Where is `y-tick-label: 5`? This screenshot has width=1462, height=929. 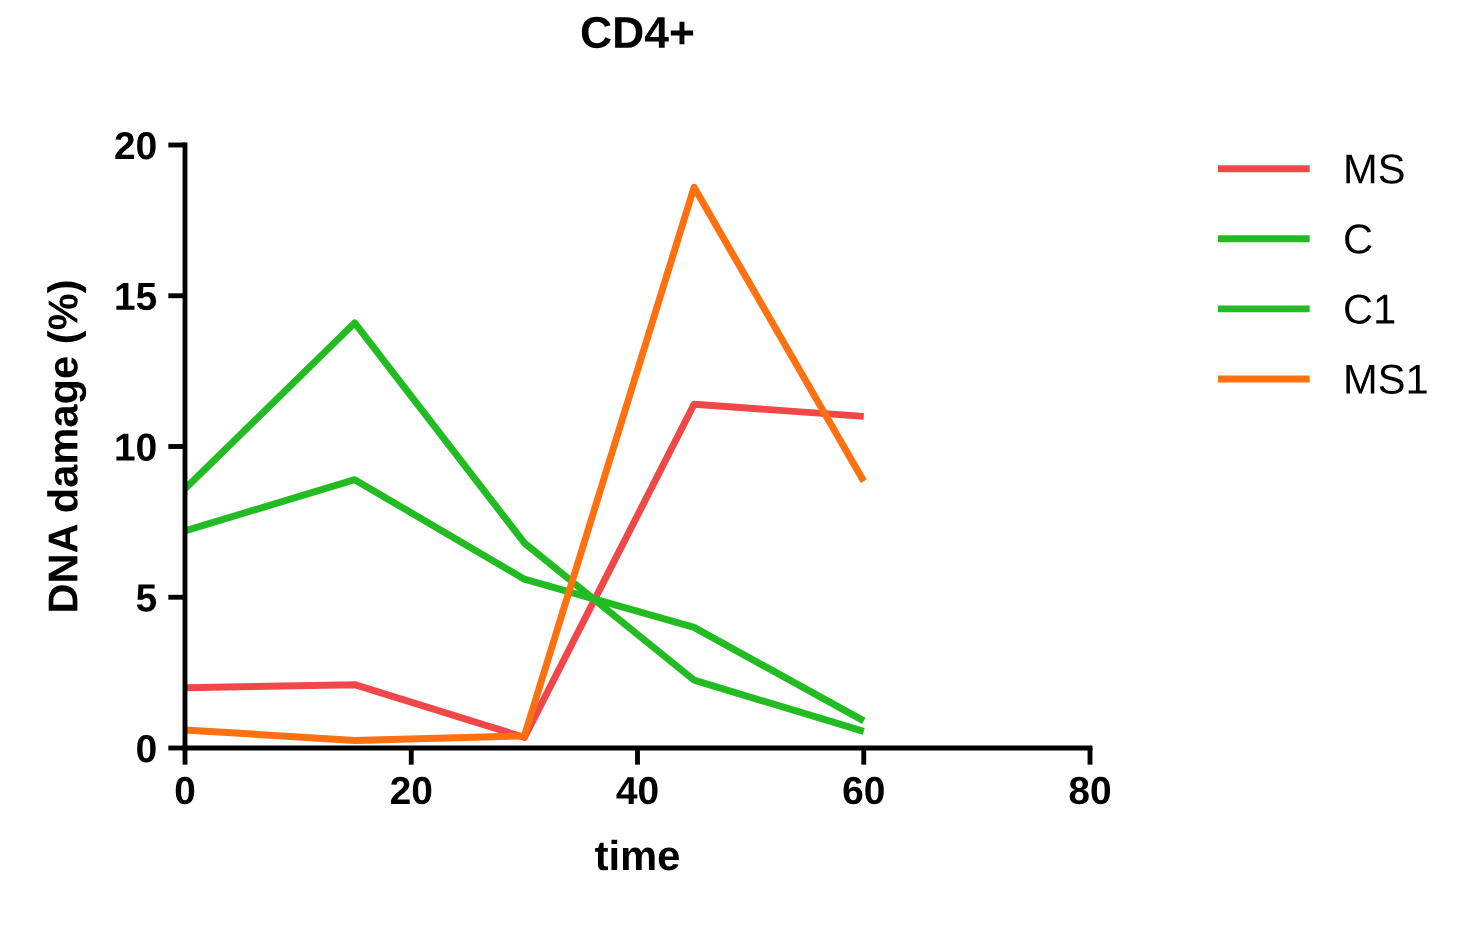
y-tick-label: 5 is located at coordinates (146, 598).